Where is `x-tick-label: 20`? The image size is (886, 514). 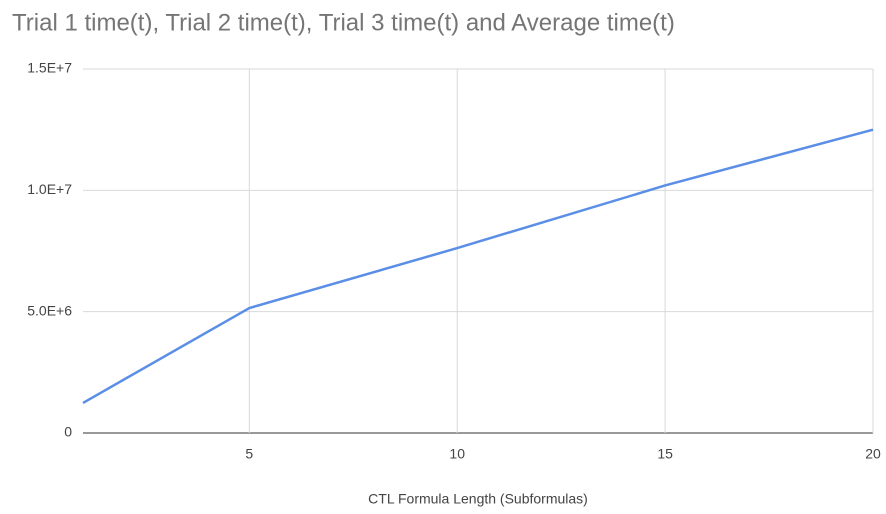
x-tick-label: 20 is located at coordinates (873, 454).